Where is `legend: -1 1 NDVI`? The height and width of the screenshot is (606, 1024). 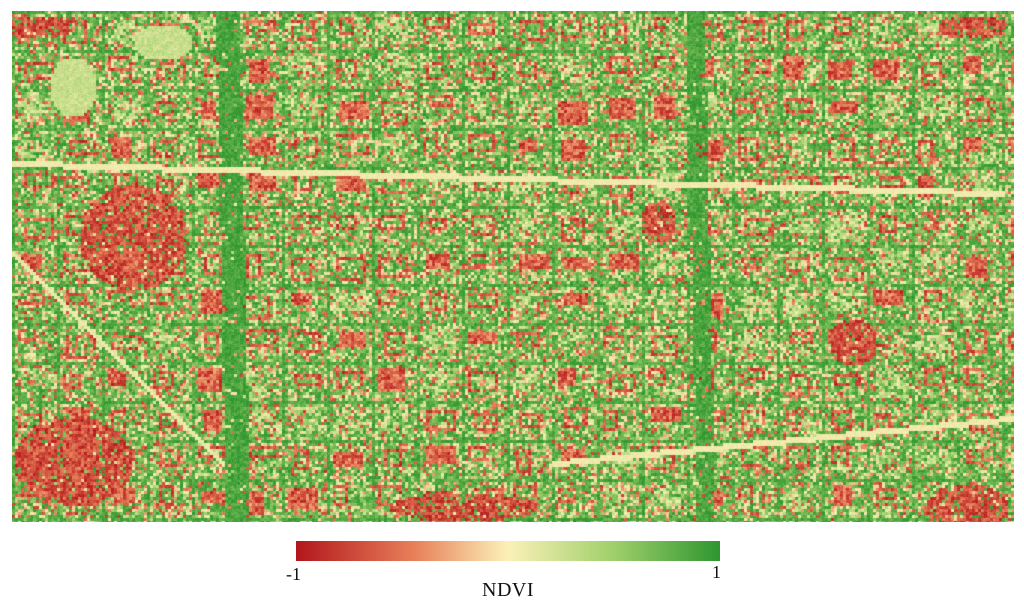 legend: -1 1 NDVI is located at coordinates (512, 571).